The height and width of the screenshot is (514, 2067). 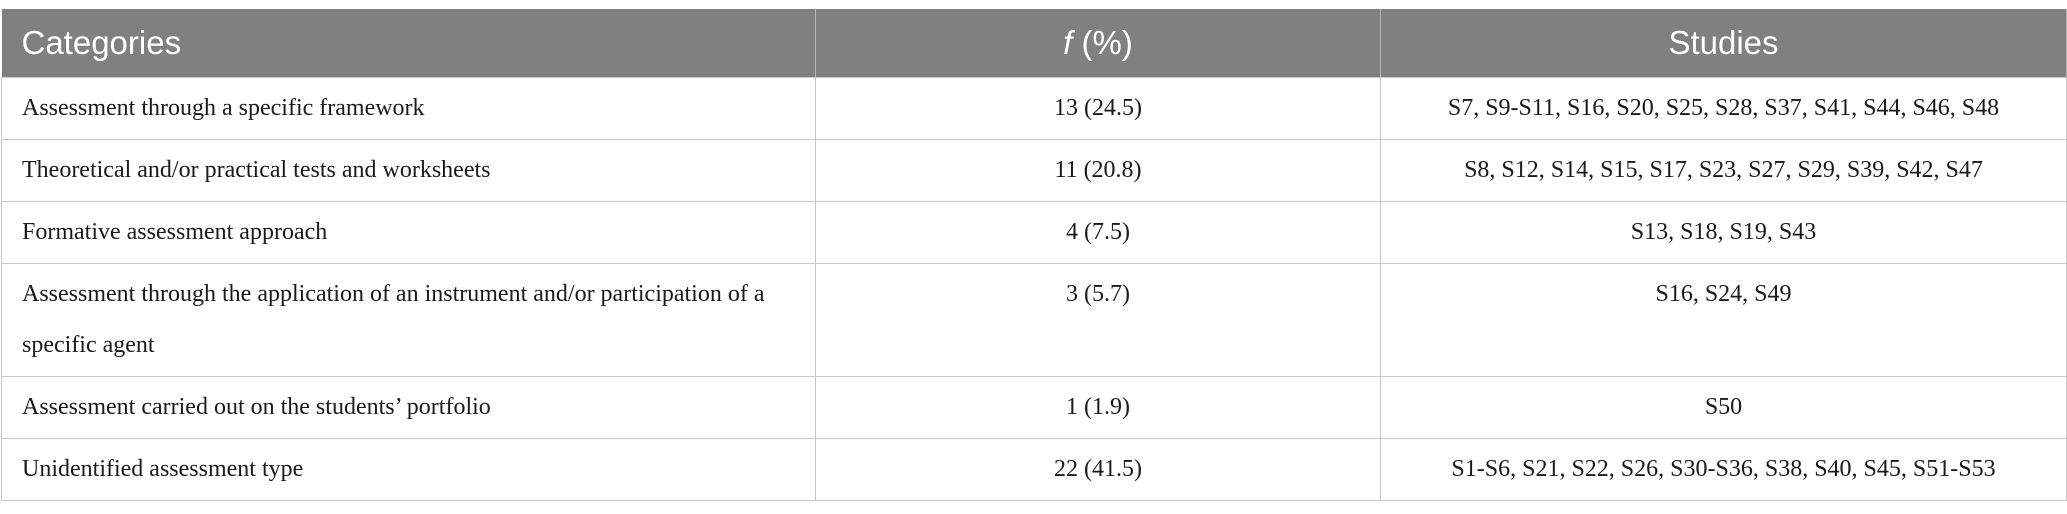 I want to click on table-cell: Unidentified assessment type, so click(x=408, y=469).